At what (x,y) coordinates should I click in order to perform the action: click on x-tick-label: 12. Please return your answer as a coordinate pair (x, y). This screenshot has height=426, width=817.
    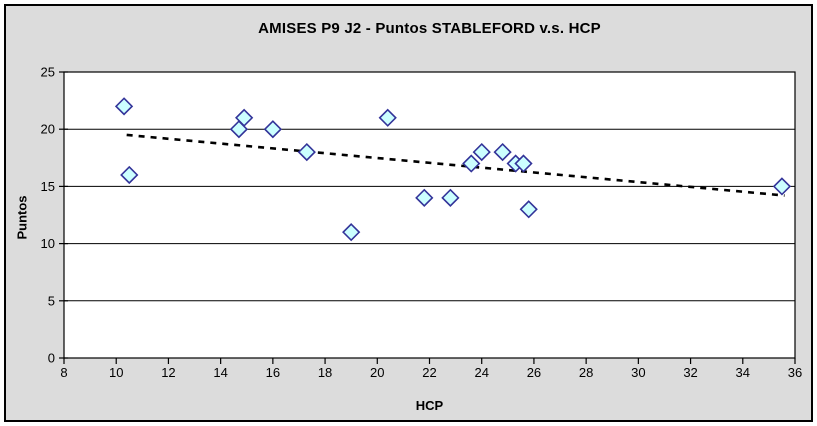
    Looking at the image, I should click on (168, 372).